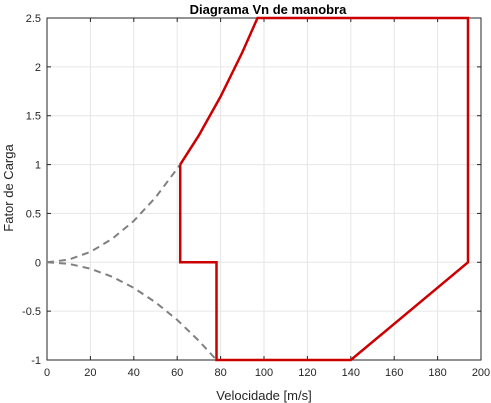 Image resolution: width=491 pixels, height=403 pixels. What do you see at coordinates (38, 263) in the screenshot?
I see `y-tick-label: 0` at bounding box center [38, 263].